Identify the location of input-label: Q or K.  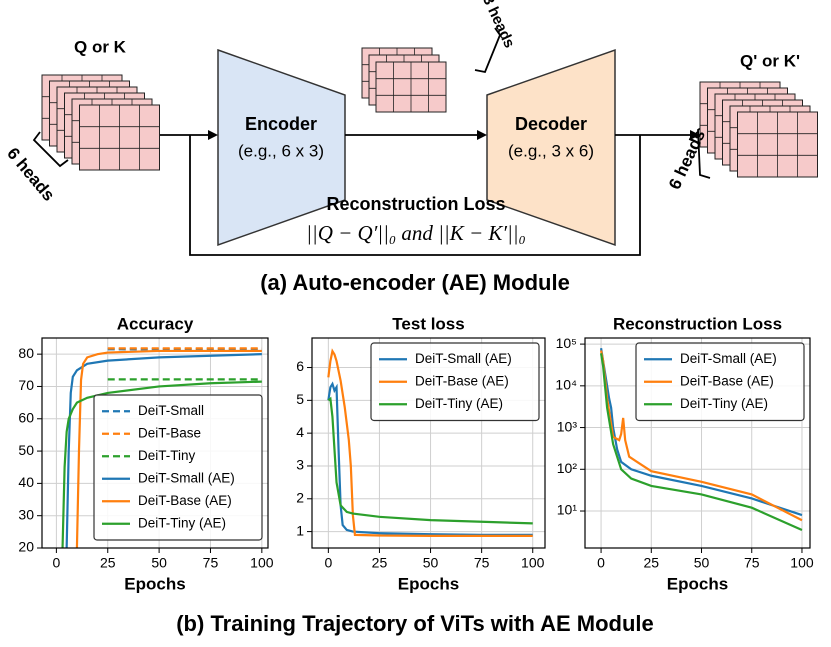
(100, 46).